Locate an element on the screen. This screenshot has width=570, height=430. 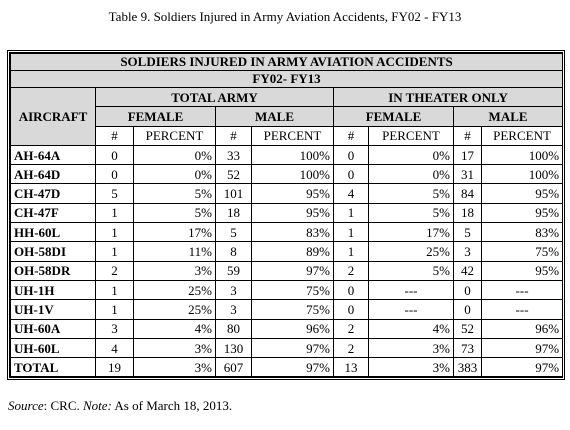
count: 52 is located at coordinates (467, 328).